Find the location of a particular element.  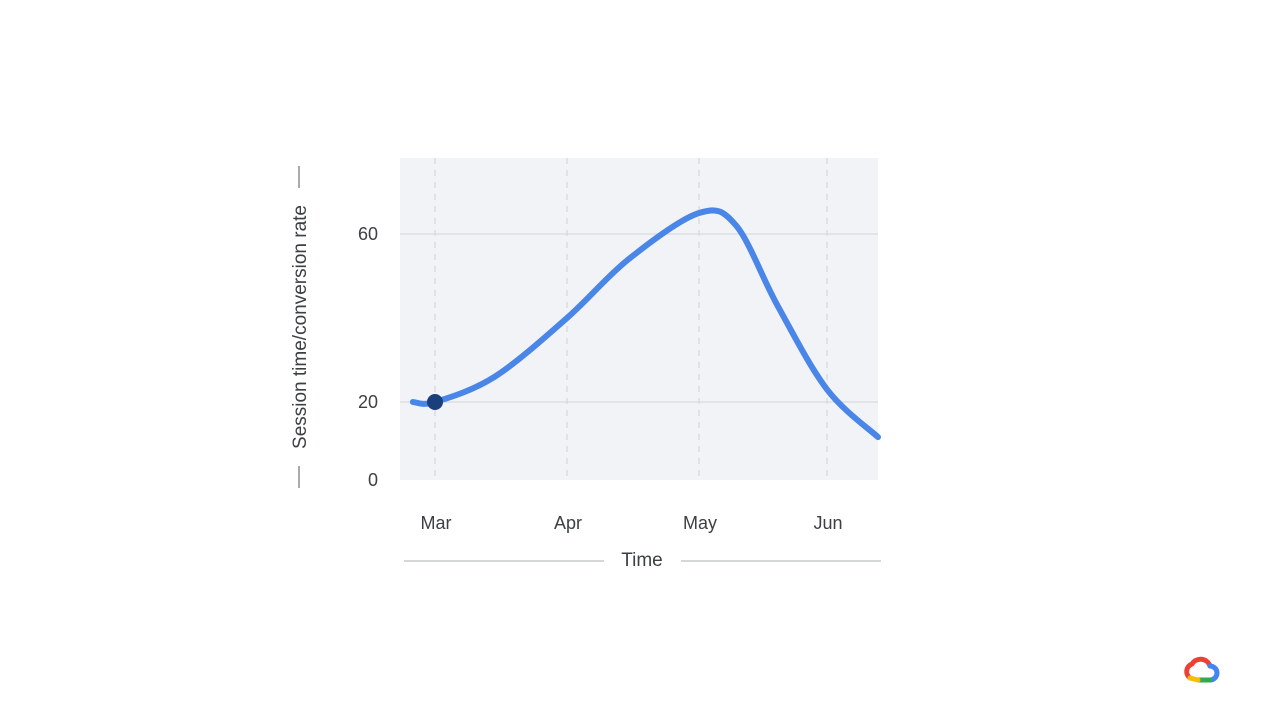

x-axis-title: Time is located at coordinates (642, 560).